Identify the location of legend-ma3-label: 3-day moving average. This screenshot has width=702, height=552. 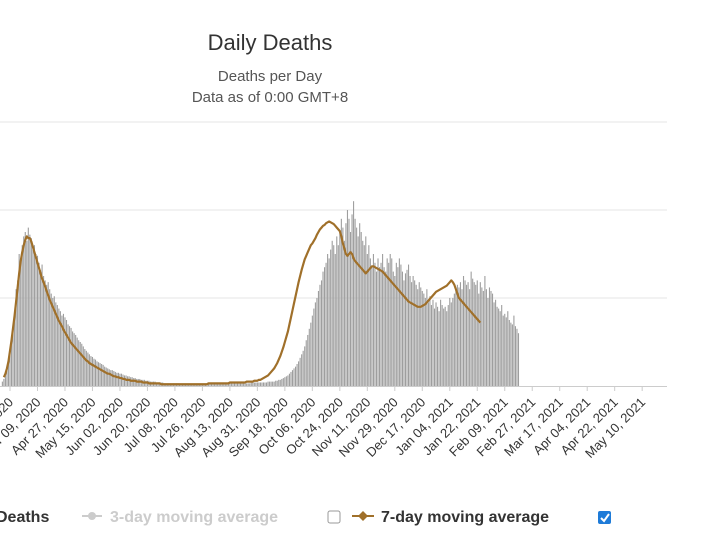
(194, 517).